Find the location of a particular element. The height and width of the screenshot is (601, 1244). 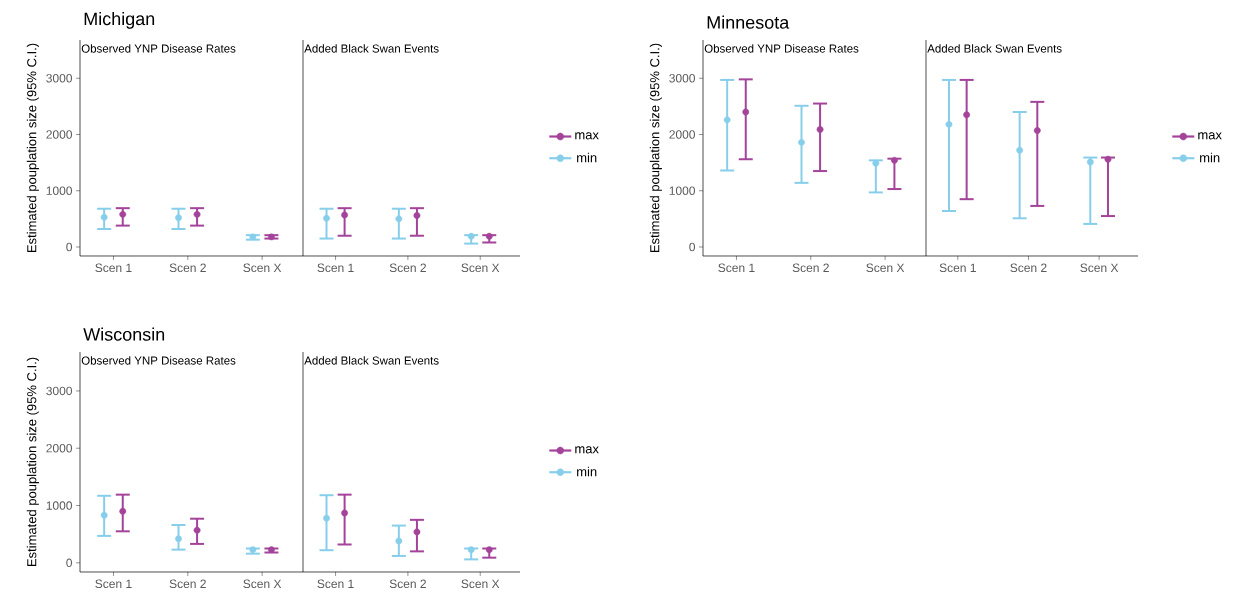

chart-title: Minnesota is located at coordinates (748, 22).